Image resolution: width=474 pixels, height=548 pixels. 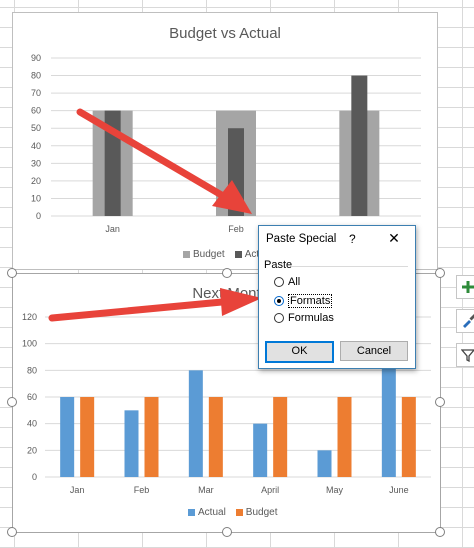 I want to click on dialog-title: Paste Special, so click(x=301, y=239).